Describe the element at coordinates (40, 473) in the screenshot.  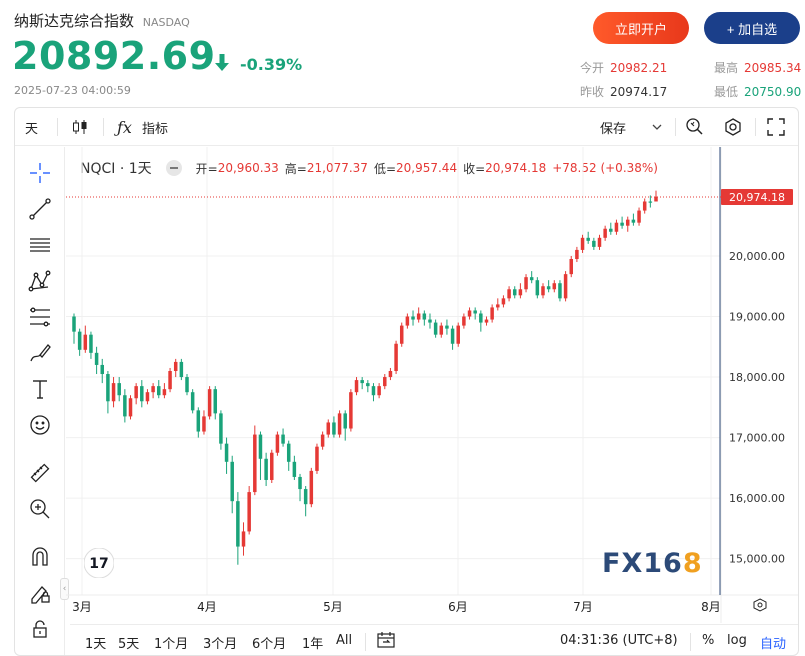
I see `ruler-icon` at that location.